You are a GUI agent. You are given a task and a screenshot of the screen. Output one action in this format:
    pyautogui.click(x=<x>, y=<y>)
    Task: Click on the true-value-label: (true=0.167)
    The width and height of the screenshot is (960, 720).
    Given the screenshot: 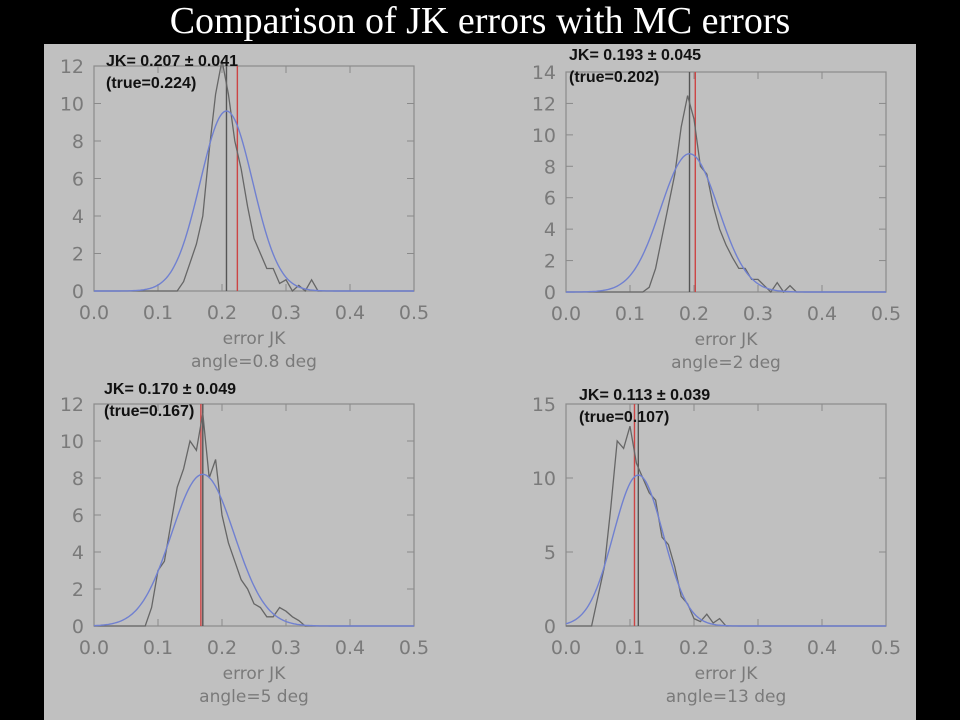 What is the action you would take?
    pyautogui.click(x=149, y=411)
    